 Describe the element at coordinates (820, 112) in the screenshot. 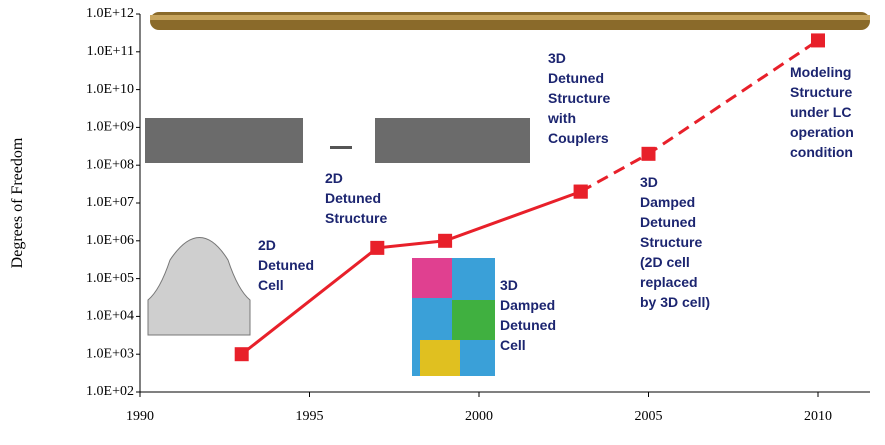

I see `annotation: under LC` at that location.